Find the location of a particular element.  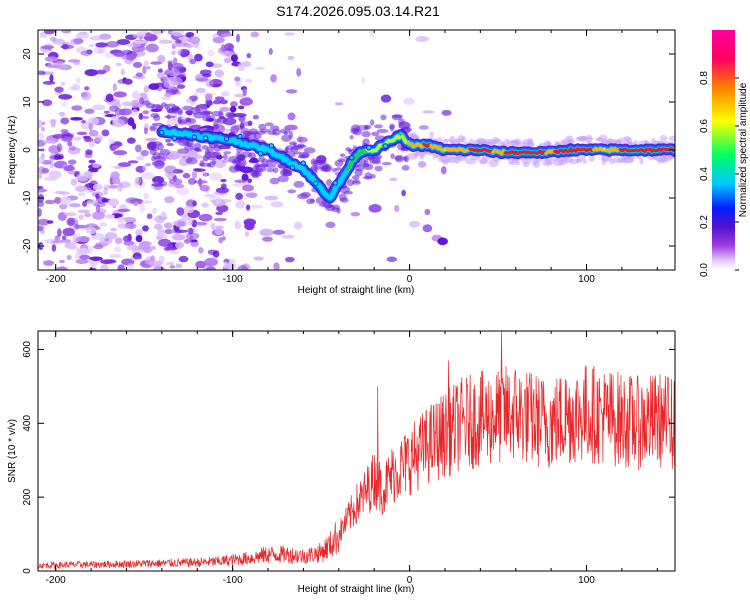

y-tick-label: 0 is located at coordinates (27, 150).